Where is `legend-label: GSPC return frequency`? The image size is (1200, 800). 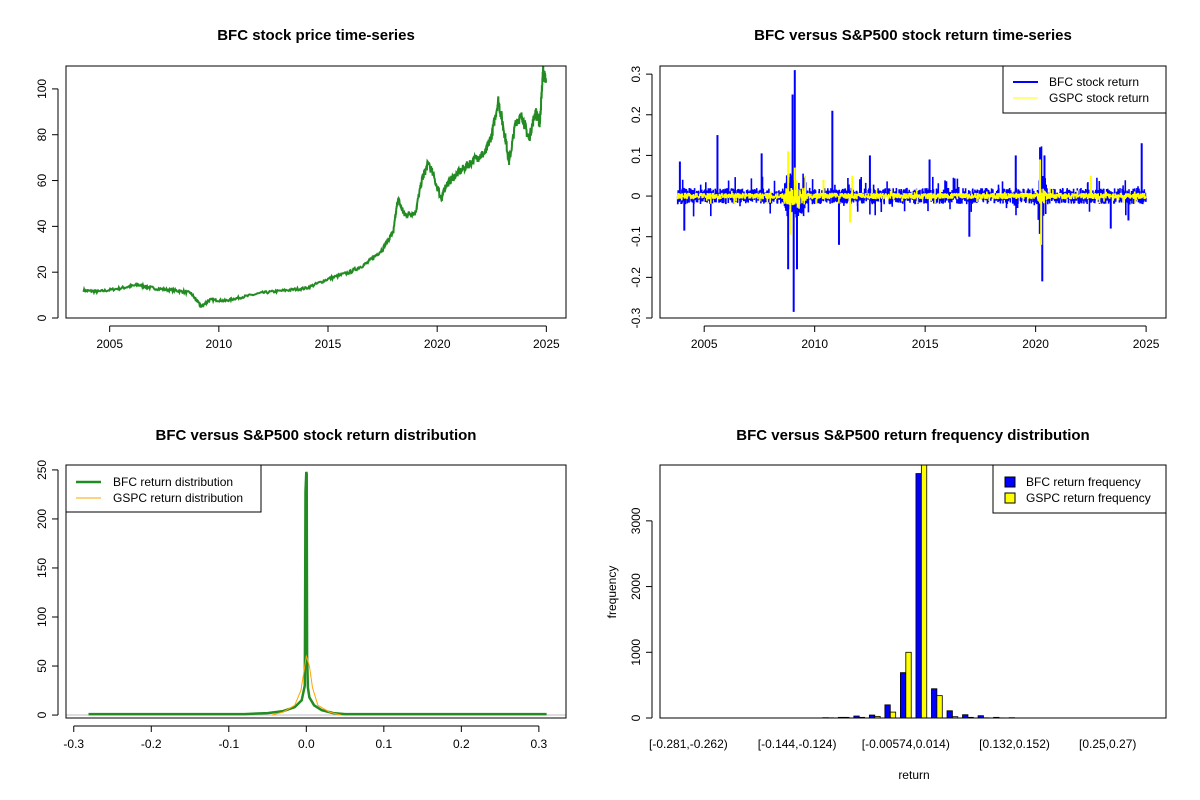
legend-label: GSPC return frequency is located at coordinates (1088, 498).